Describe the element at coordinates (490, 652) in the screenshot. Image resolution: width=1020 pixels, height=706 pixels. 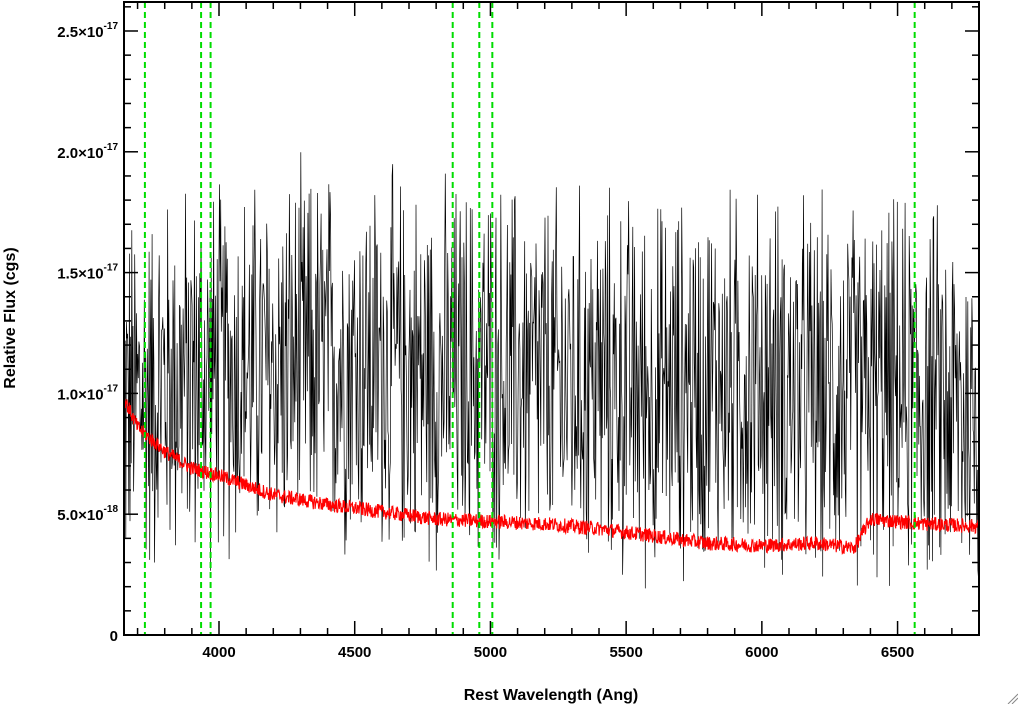
I see `x-tick-label: 5000` at that location.